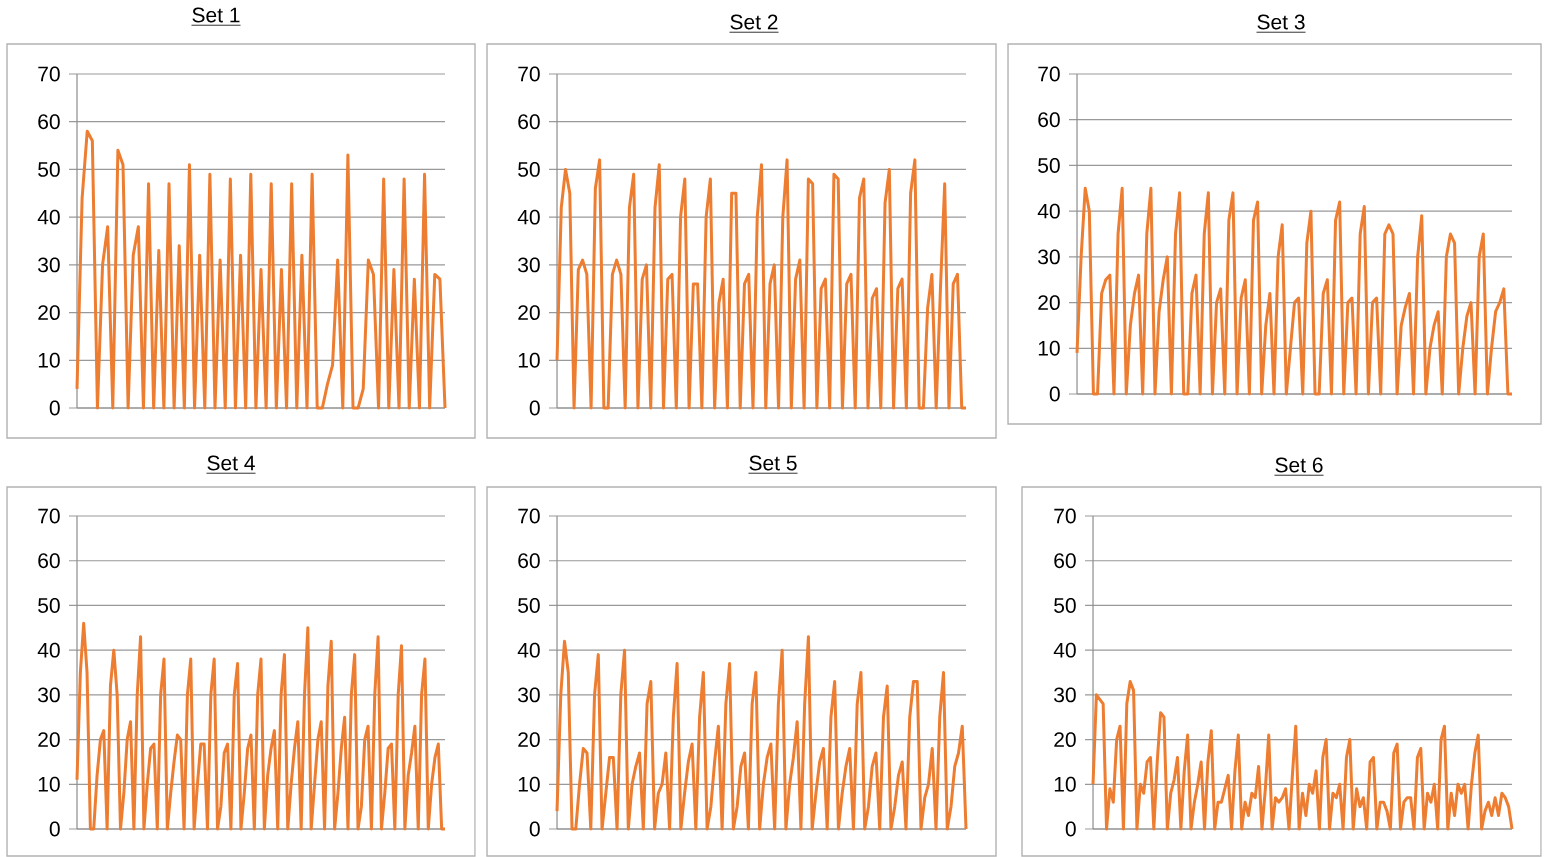 The height and width of the screenshot is (857, 1545). What do you see at coordinates (773, 463) in the screenshot?
I see `chart-title: Set 5` at bounding box center [773, 463].